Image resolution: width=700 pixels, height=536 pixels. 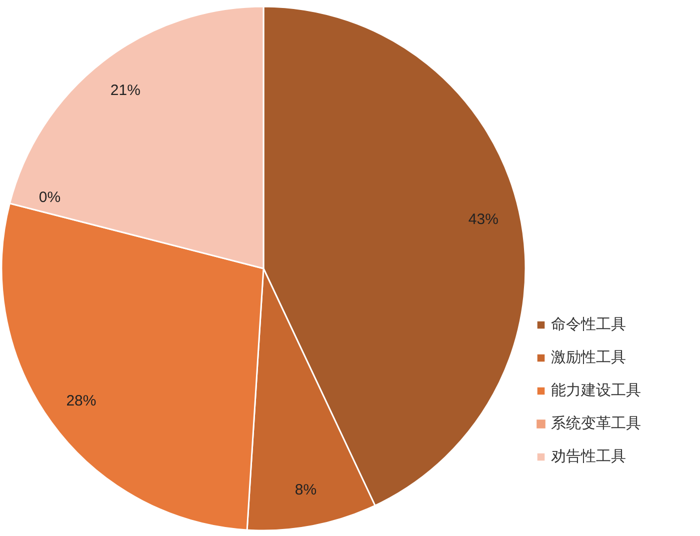 I want to click on data-label: 8%, so click(x=305, y=489).